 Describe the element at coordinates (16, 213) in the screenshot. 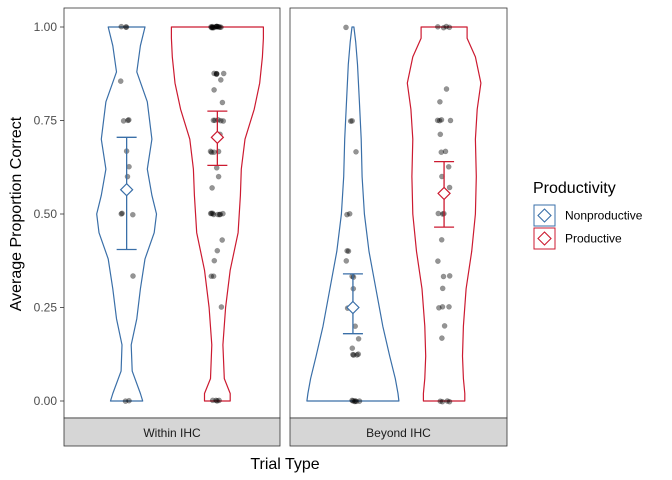

I see `y-axis-title: Average Proportion Correct` at that location.